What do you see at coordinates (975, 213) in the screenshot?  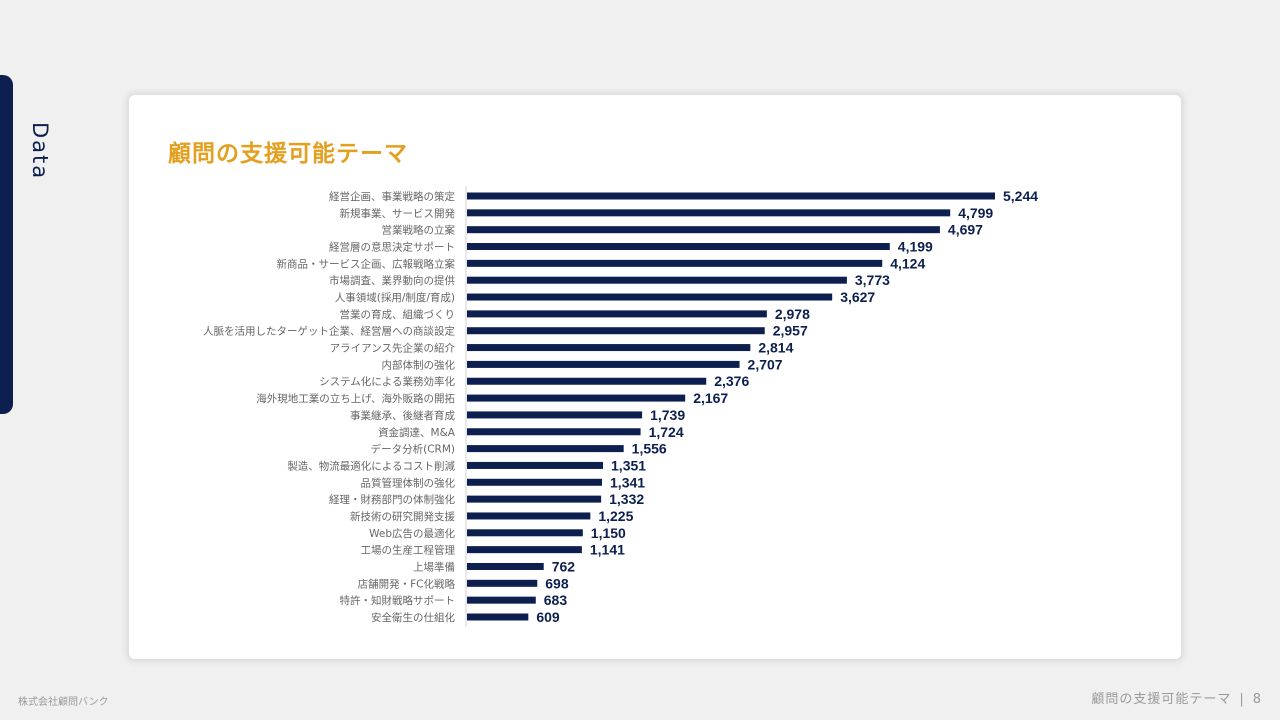 I see `value-label: 4,799` at bounding box center [975, 213].